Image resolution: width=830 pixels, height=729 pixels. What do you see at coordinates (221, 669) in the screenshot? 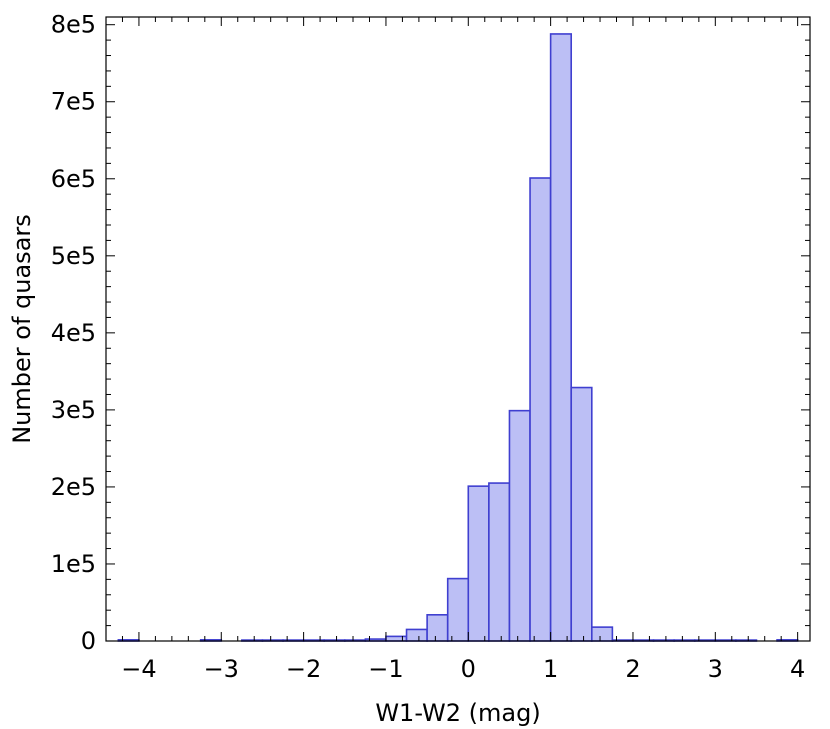
I see `x-tick-label: −3` at bounding box center [221, 669].